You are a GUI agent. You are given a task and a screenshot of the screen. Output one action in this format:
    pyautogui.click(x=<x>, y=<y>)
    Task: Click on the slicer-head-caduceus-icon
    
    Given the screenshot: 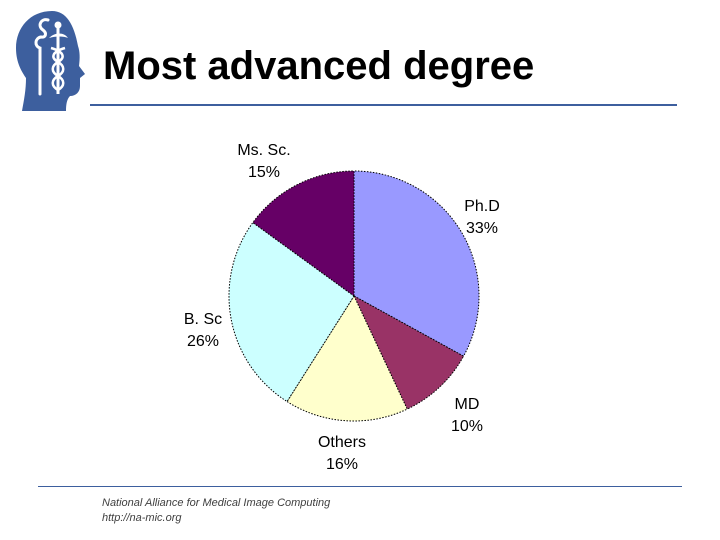 What is the action you would take?
    pyautogui.click(x=50, y=61)
    